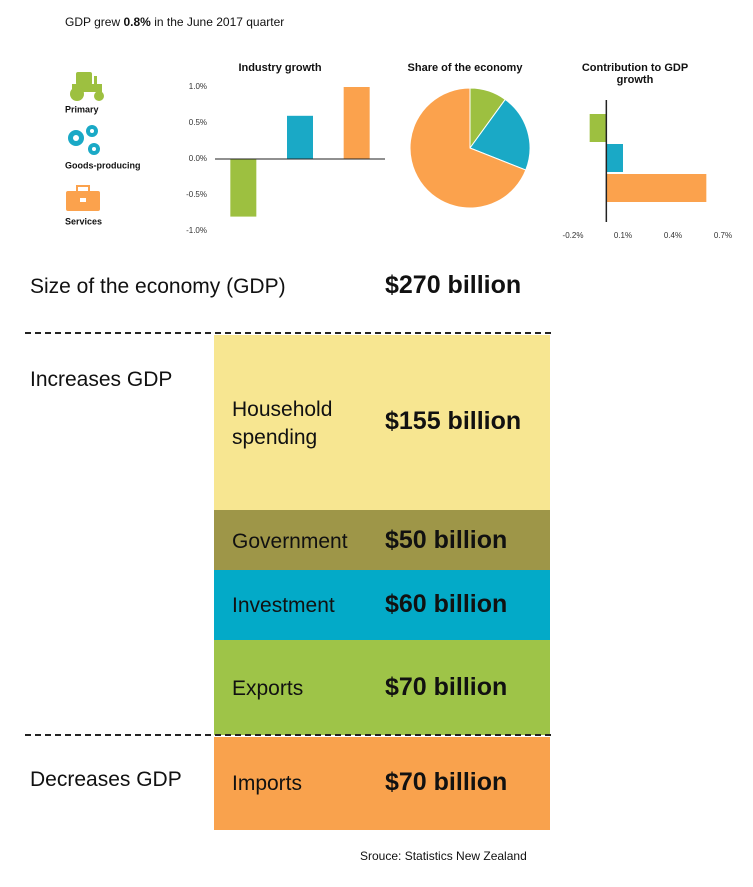 This screenshot has width=753, height=887. What do you see at coordinates (196, 230) in the screenshot?
I see `y-tick-label: -1.0%` at bounding box center [196, 230].